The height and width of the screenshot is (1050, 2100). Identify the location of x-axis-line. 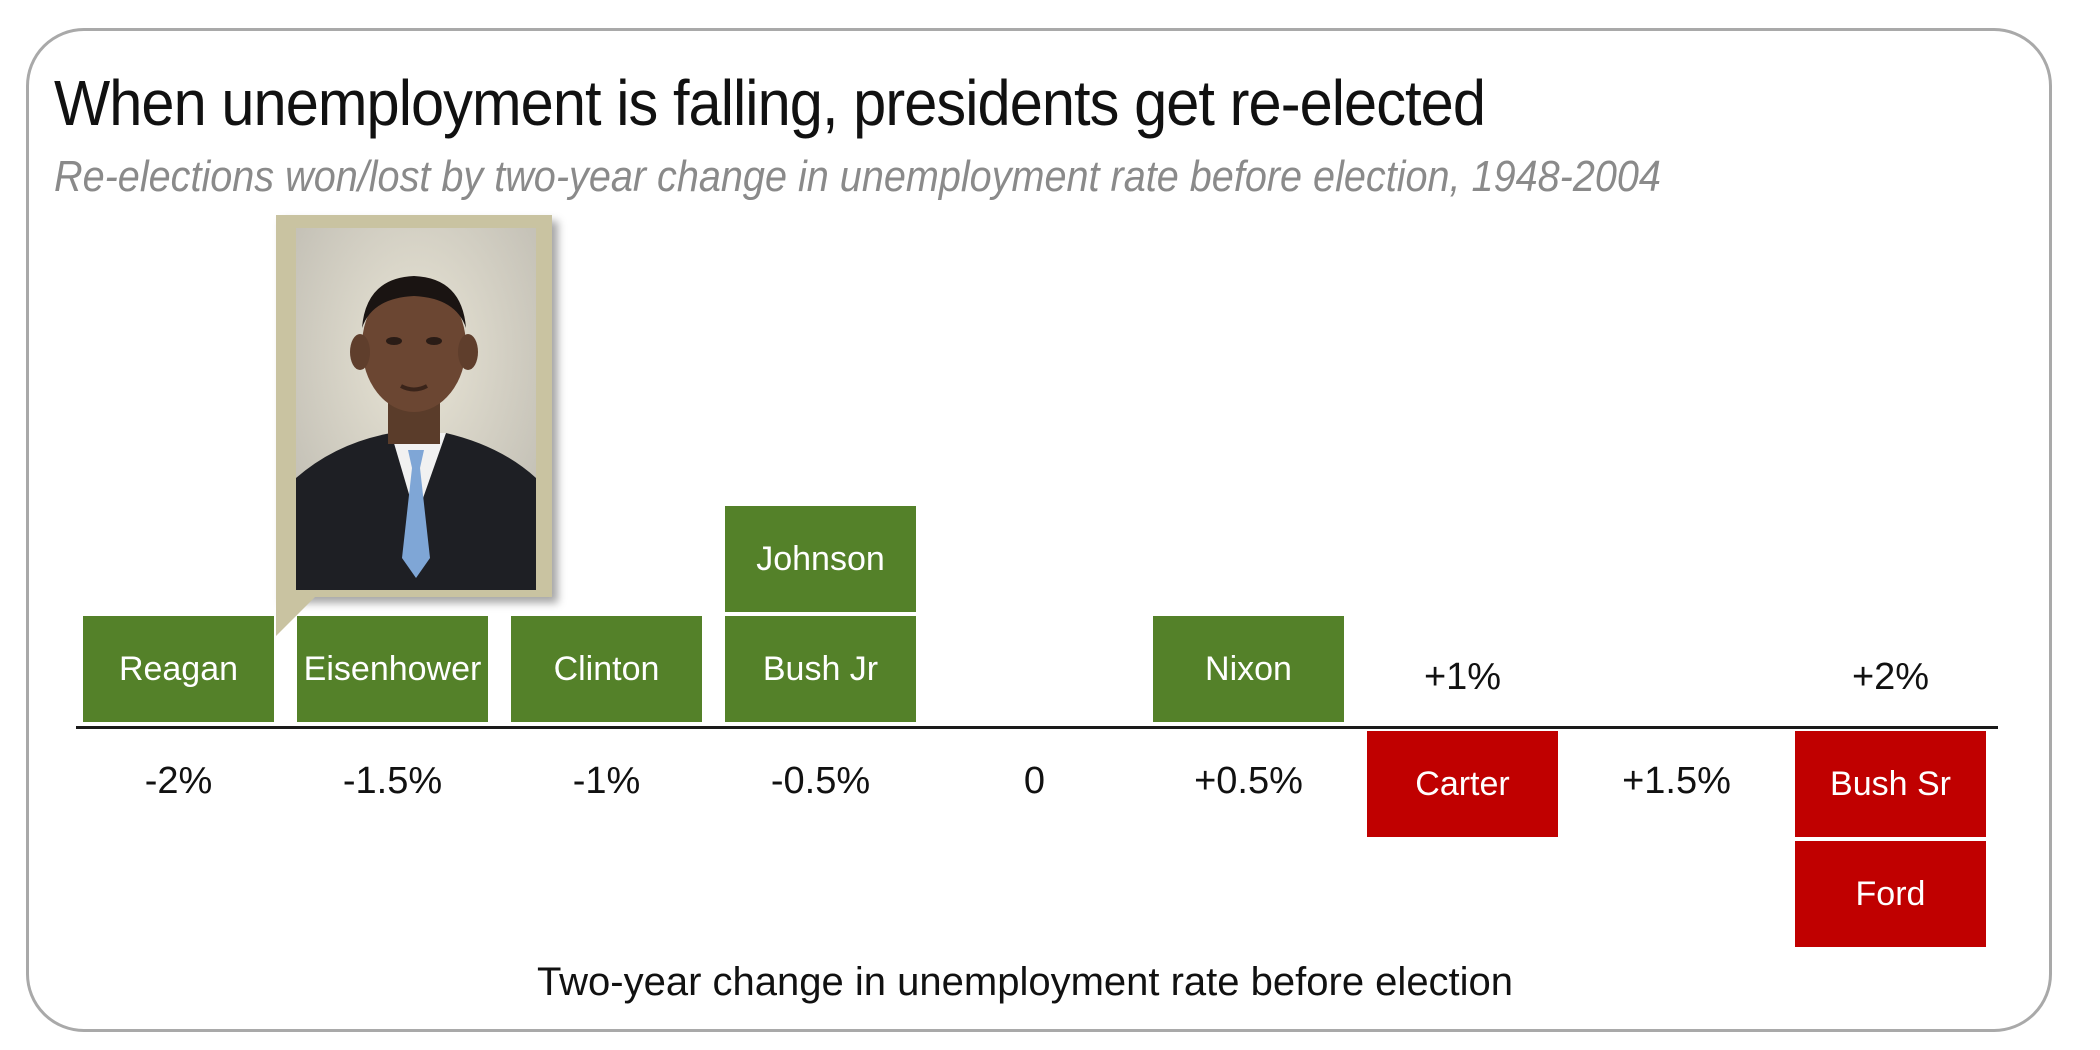
(1037, 727).